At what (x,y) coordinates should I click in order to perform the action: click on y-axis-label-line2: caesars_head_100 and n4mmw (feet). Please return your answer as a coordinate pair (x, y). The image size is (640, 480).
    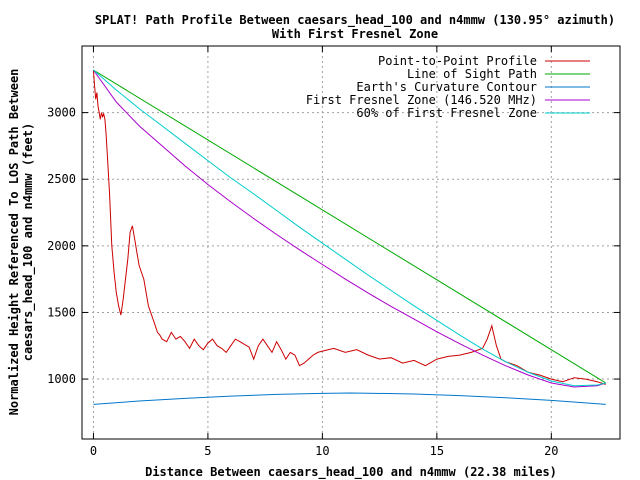
    Looking at the image, I should click on (28, 242).